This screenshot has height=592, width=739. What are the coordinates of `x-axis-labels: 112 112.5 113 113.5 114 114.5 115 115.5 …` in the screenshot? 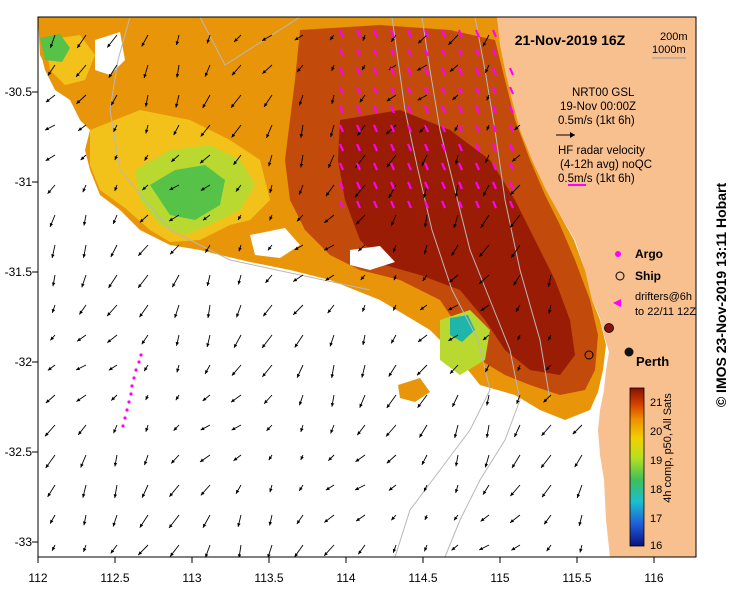 It's located at (345, 578).